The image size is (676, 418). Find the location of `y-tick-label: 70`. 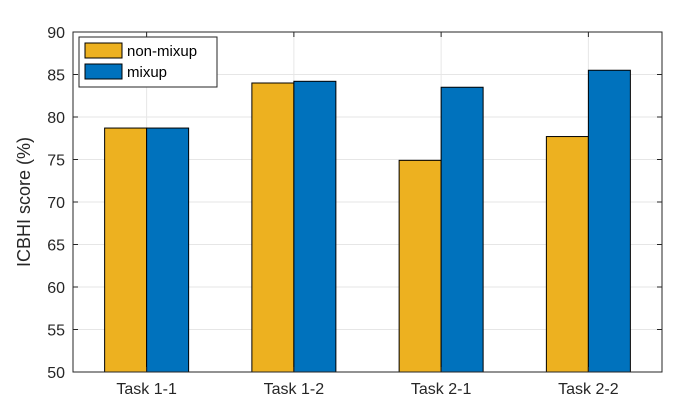

y-tick-label: 70 is located at coordinates (56, 203).